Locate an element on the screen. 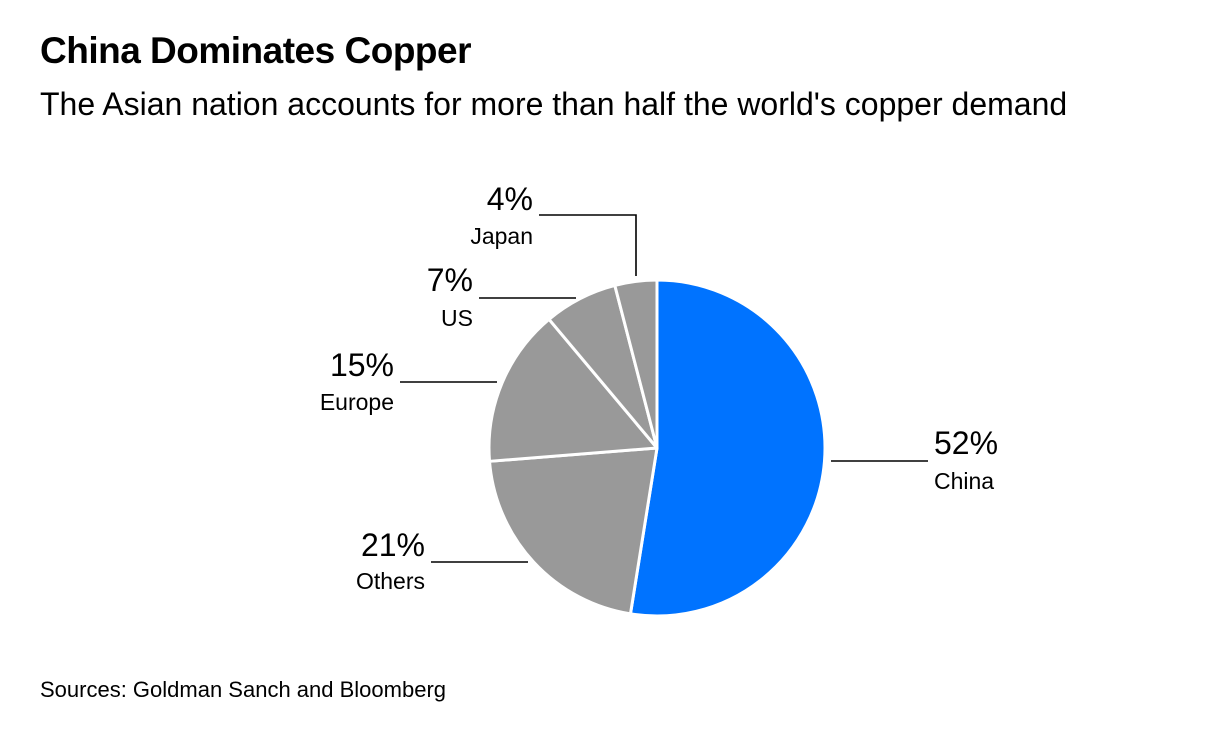 The width and height of the screenshot is (1230, 746). data-label-china-percent: 52% is located at coordinates (966, 443).